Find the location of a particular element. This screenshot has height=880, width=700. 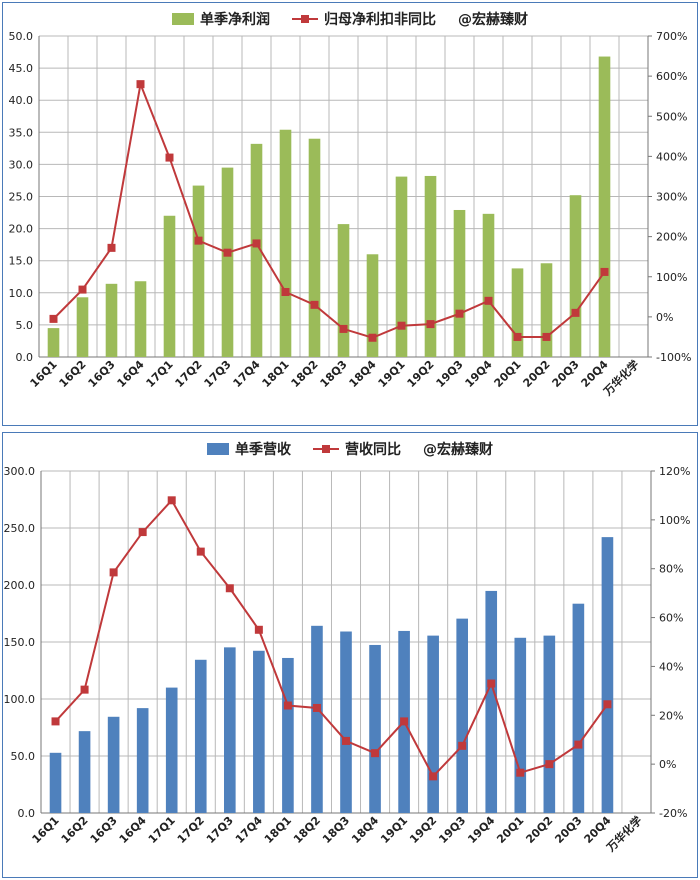

y-tick-label-right: 500% is located at coordinates (671, 116).